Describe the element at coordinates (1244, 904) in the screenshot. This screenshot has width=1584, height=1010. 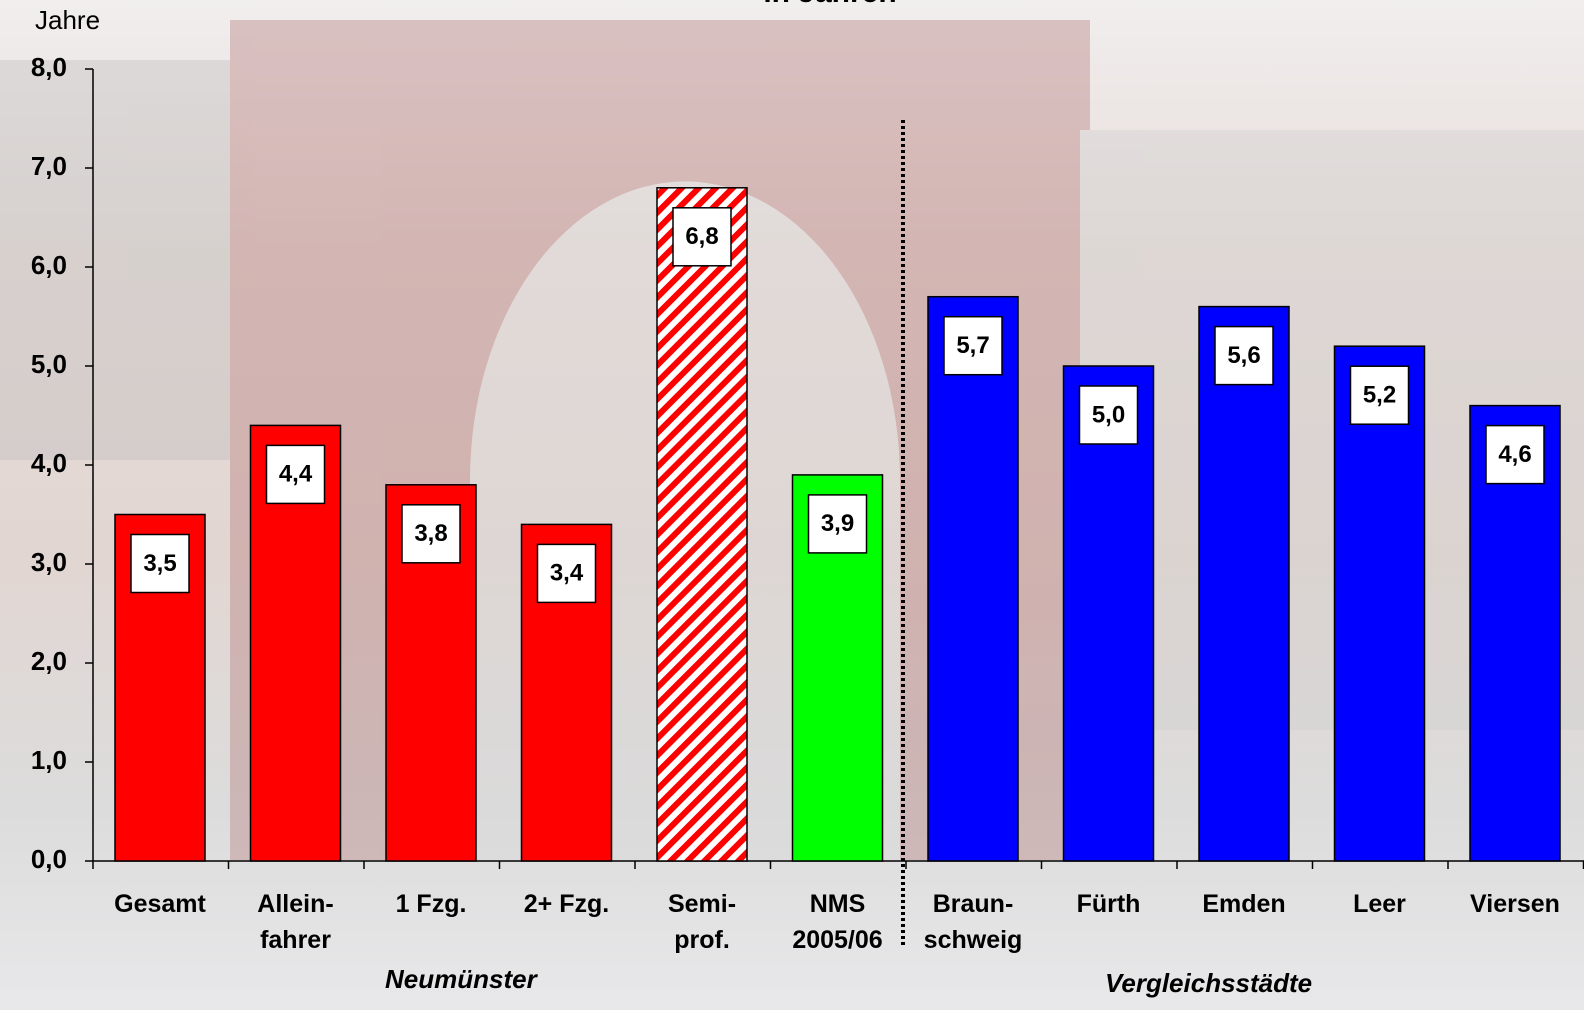
I see `x-tick-label: Emden` at that location.